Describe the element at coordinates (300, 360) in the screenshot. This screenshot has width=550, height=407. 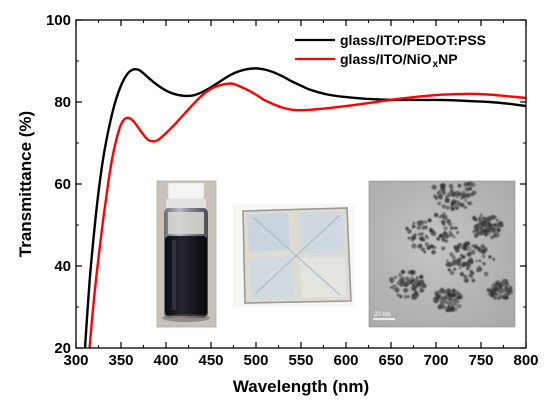
I see `x-tick-label: 550` at that location.